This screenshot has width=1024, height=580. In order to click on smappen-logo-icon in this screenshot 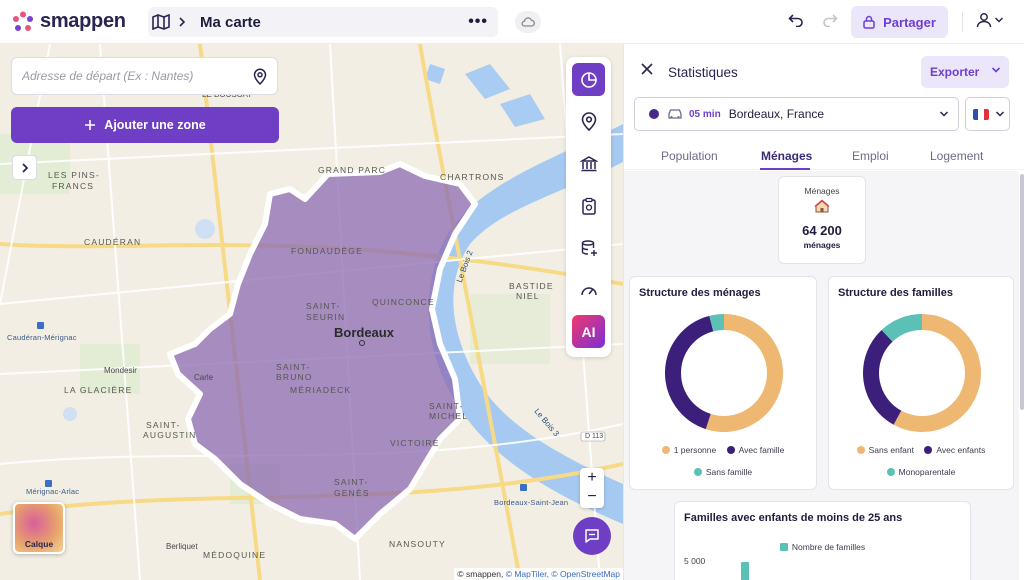, I will do `click(23, 21)`.